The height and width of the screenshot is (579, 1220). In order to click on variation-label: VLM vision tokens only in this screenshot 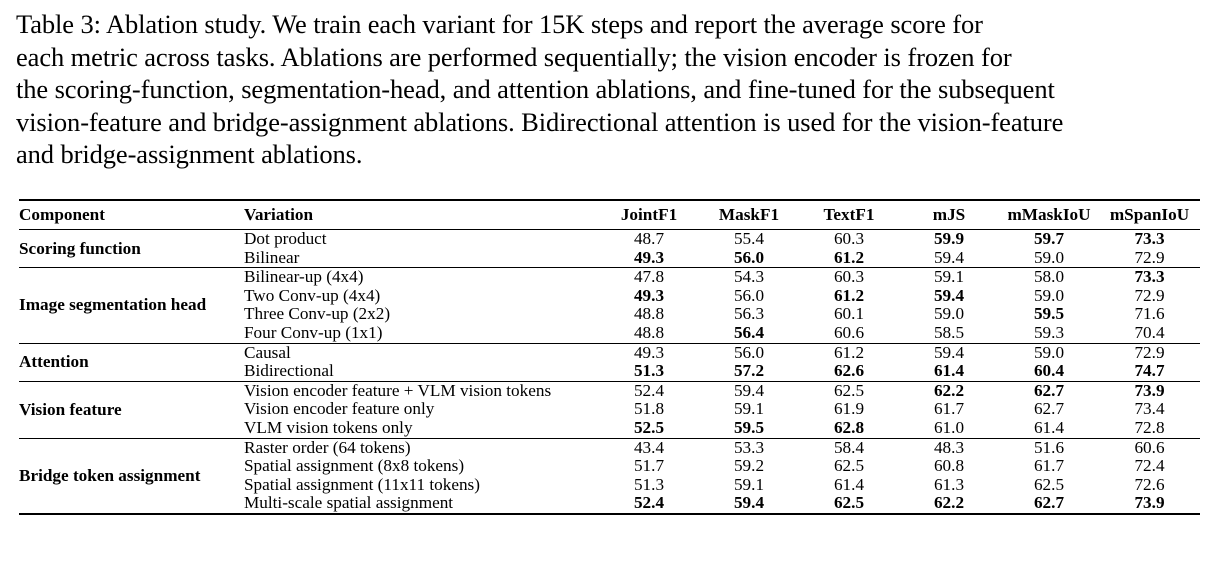, I will do `click(328, 427)`.